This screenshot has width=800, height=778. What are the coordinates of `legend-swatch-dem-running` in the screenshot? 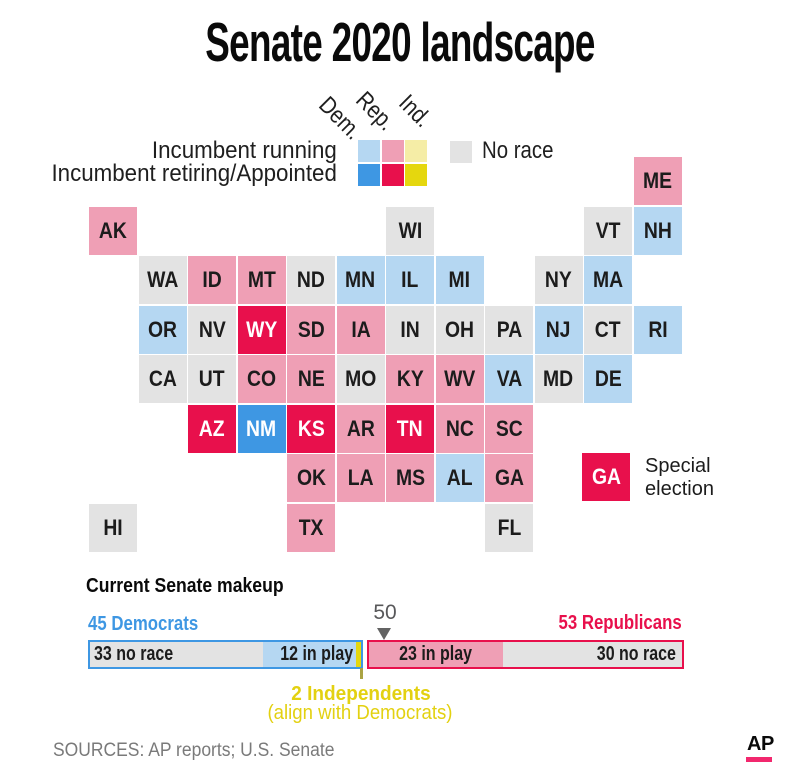 It's located at (369, 151).